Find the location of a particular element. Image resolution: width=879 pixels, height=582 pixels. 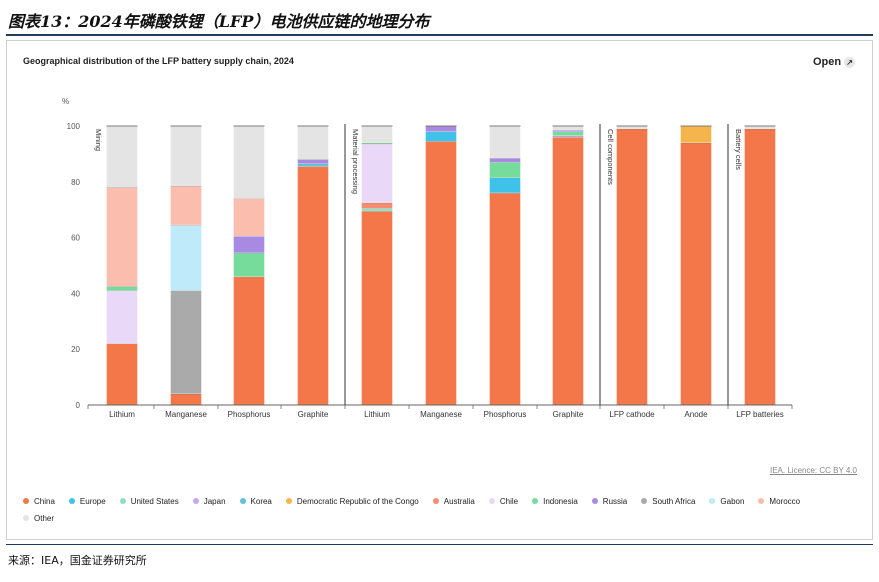

legend-label: Europe is located at coordinates (92, 501).